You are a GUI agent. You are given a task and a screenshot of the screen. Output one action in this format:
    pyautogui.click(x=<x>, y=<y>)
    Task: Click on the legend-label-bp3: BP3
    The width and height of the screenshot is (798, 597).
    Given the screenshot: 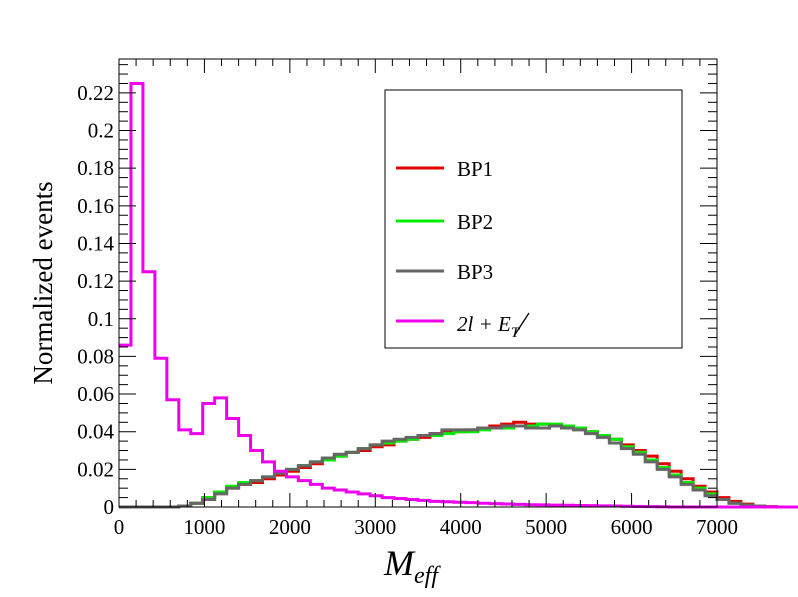 What is the action you would take?
    pyautogui.click(x=475, y=272)
    